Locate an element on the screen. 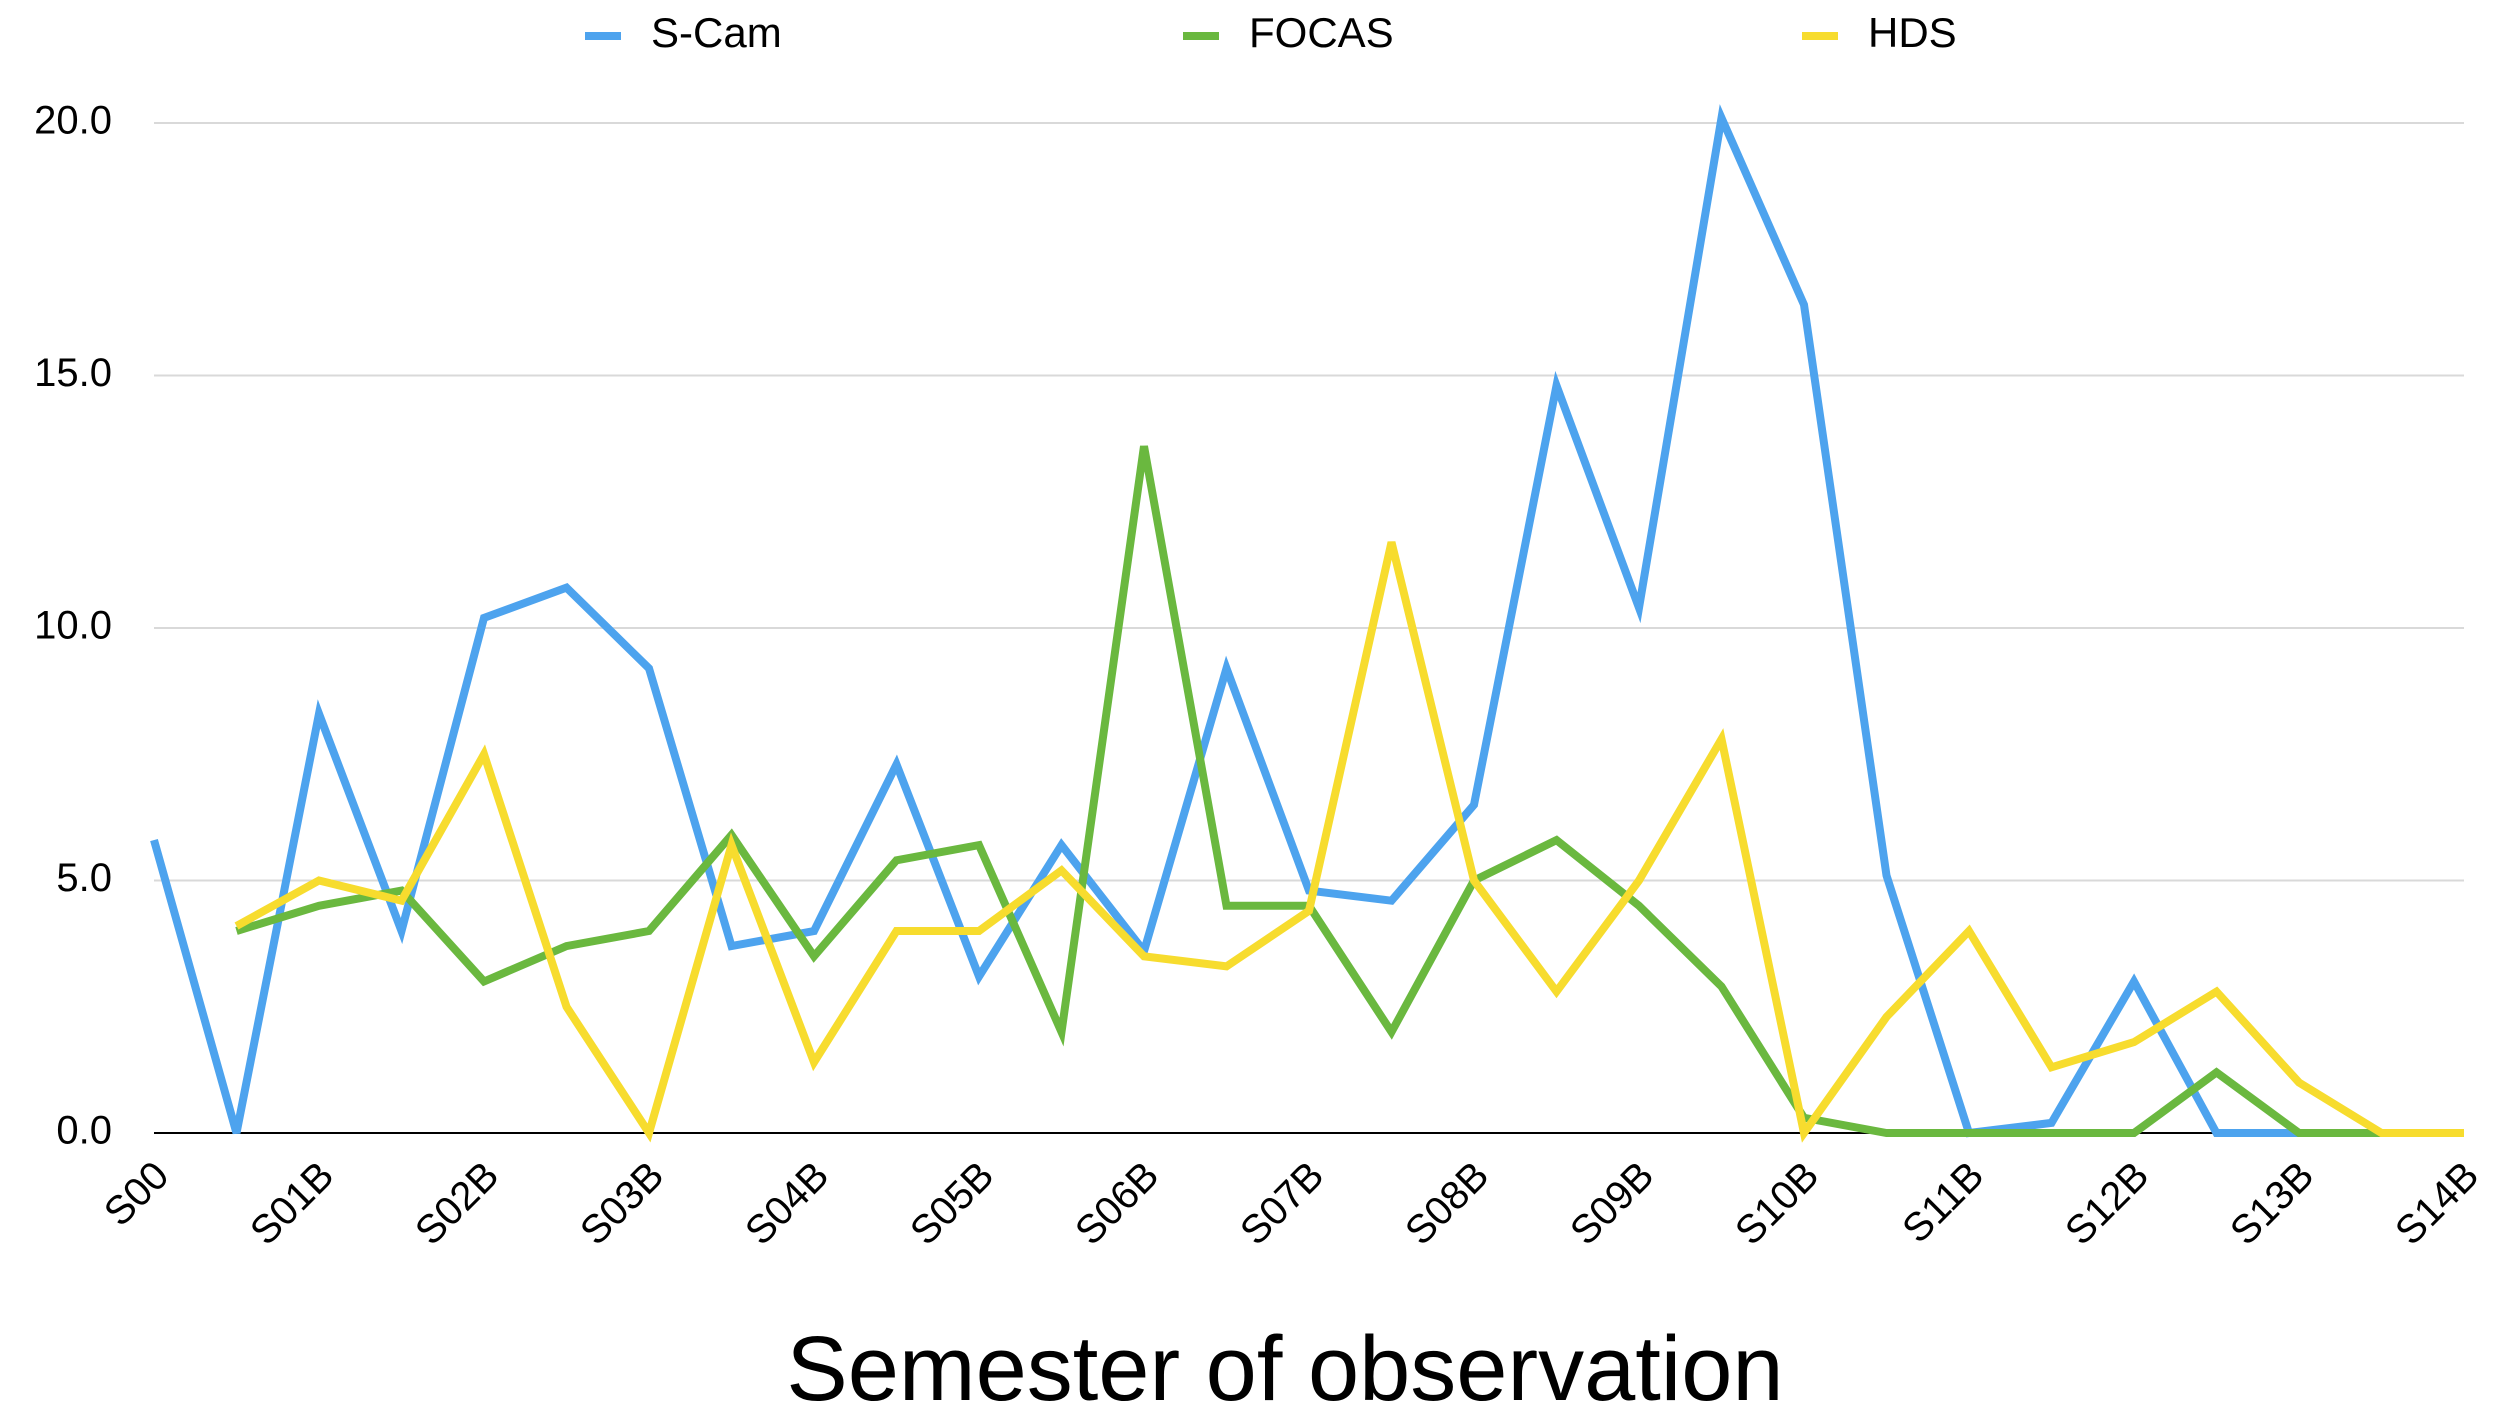  x-axis-title: Semester of observation is located at coordinates (1284, 1365).